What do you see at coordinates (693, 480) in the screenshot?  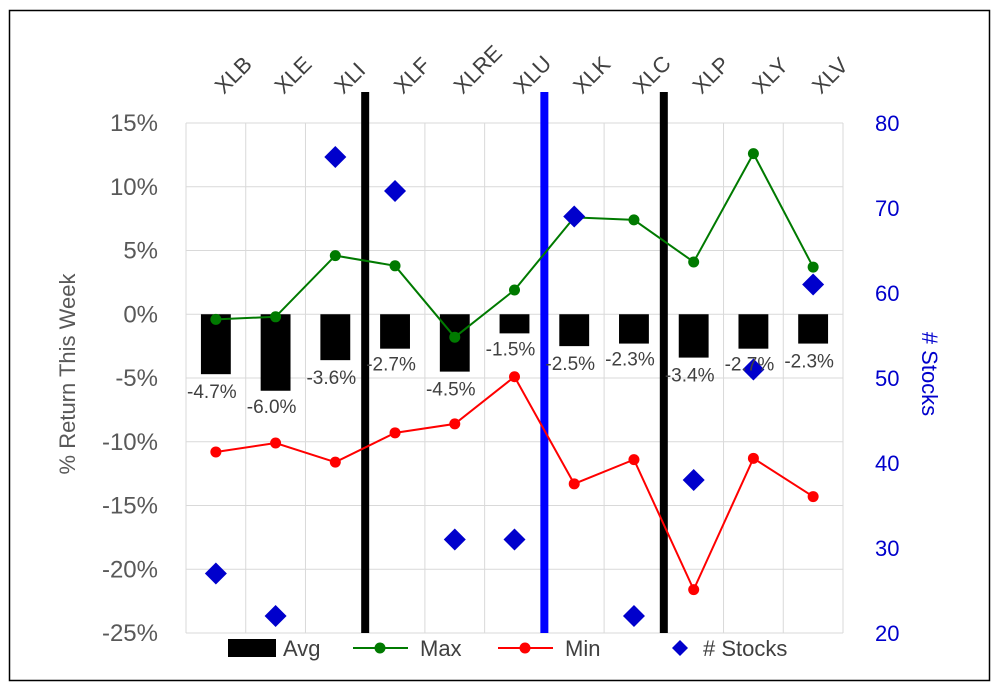 I see `stocks-diamond-xlp` at bounding box center [693, 480].